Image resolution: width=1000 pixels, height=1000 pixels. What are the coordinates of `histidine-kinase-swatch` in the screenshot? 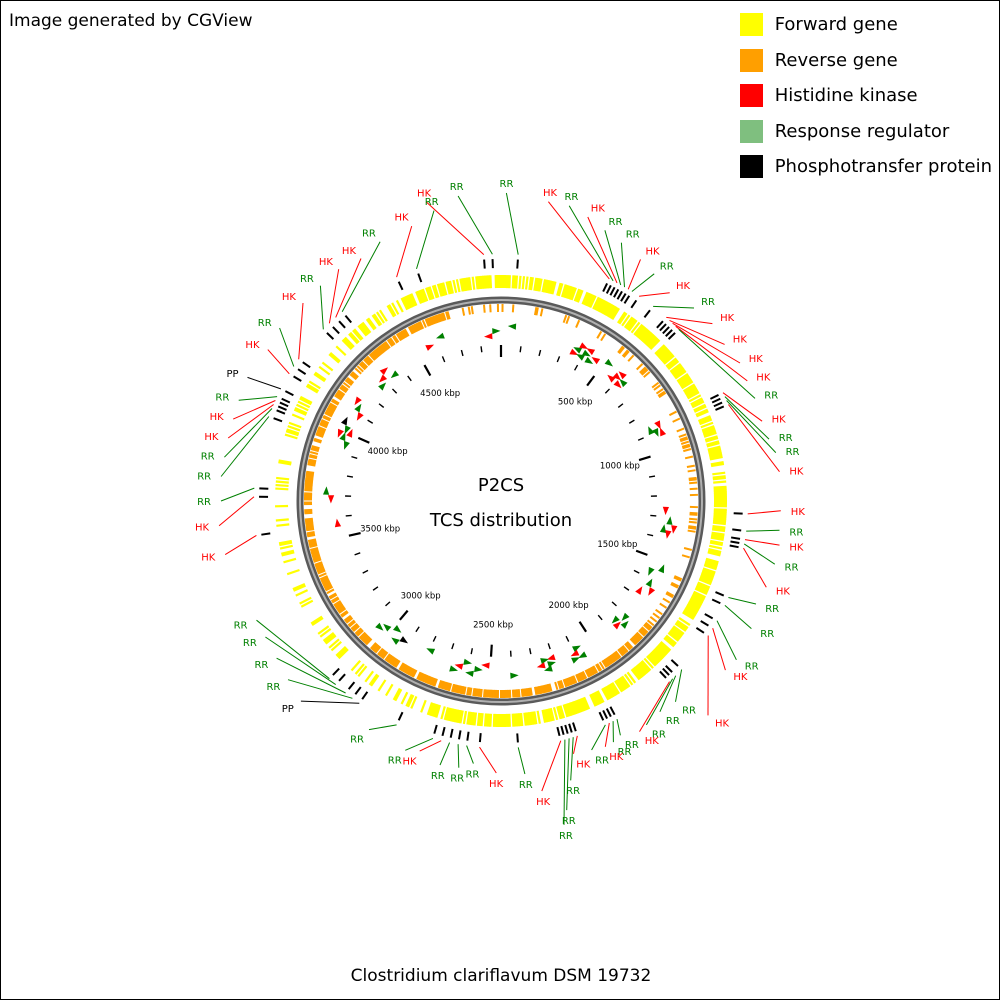 It's located at (751, 96).